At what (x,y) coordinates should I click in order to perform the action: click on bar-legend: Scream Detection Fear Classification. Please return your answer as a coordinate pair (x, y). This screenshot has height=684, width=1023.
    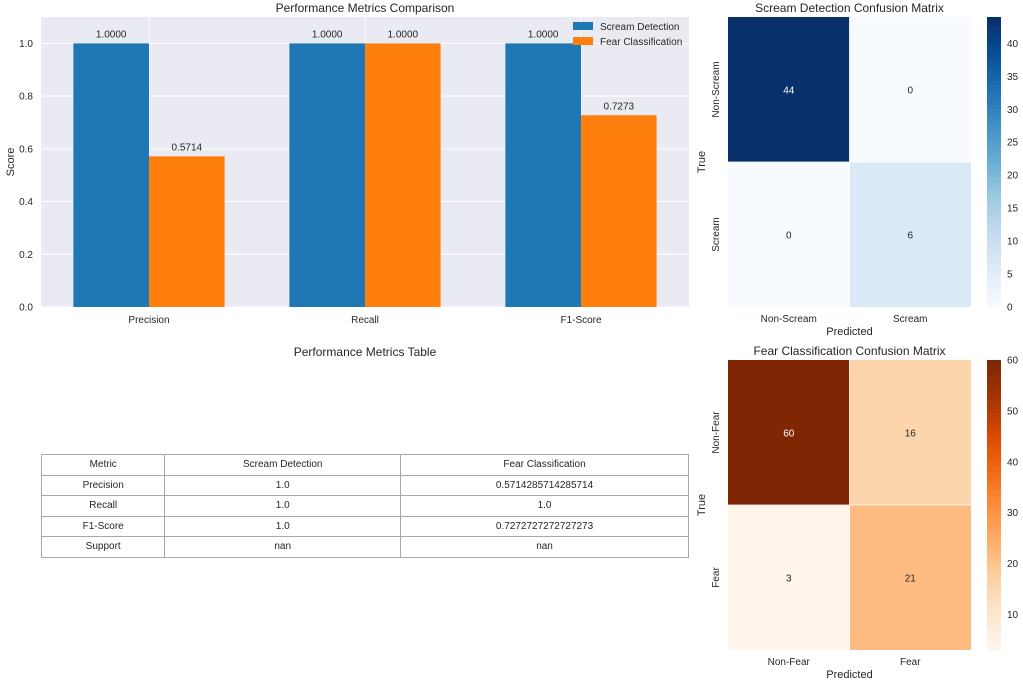
    Looking at the image, I should click on (627, 35).